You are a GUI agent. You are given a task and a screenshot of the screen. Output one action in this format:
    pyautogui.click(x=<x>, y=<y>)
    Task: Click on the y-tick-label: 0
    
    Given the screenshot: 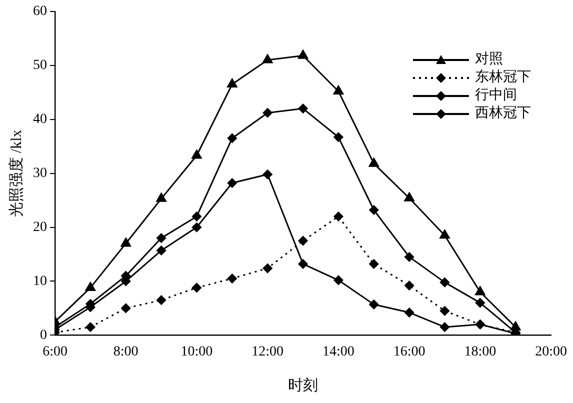 What is the action you would take?
    pyautogui.click(x=43, y=335)
    